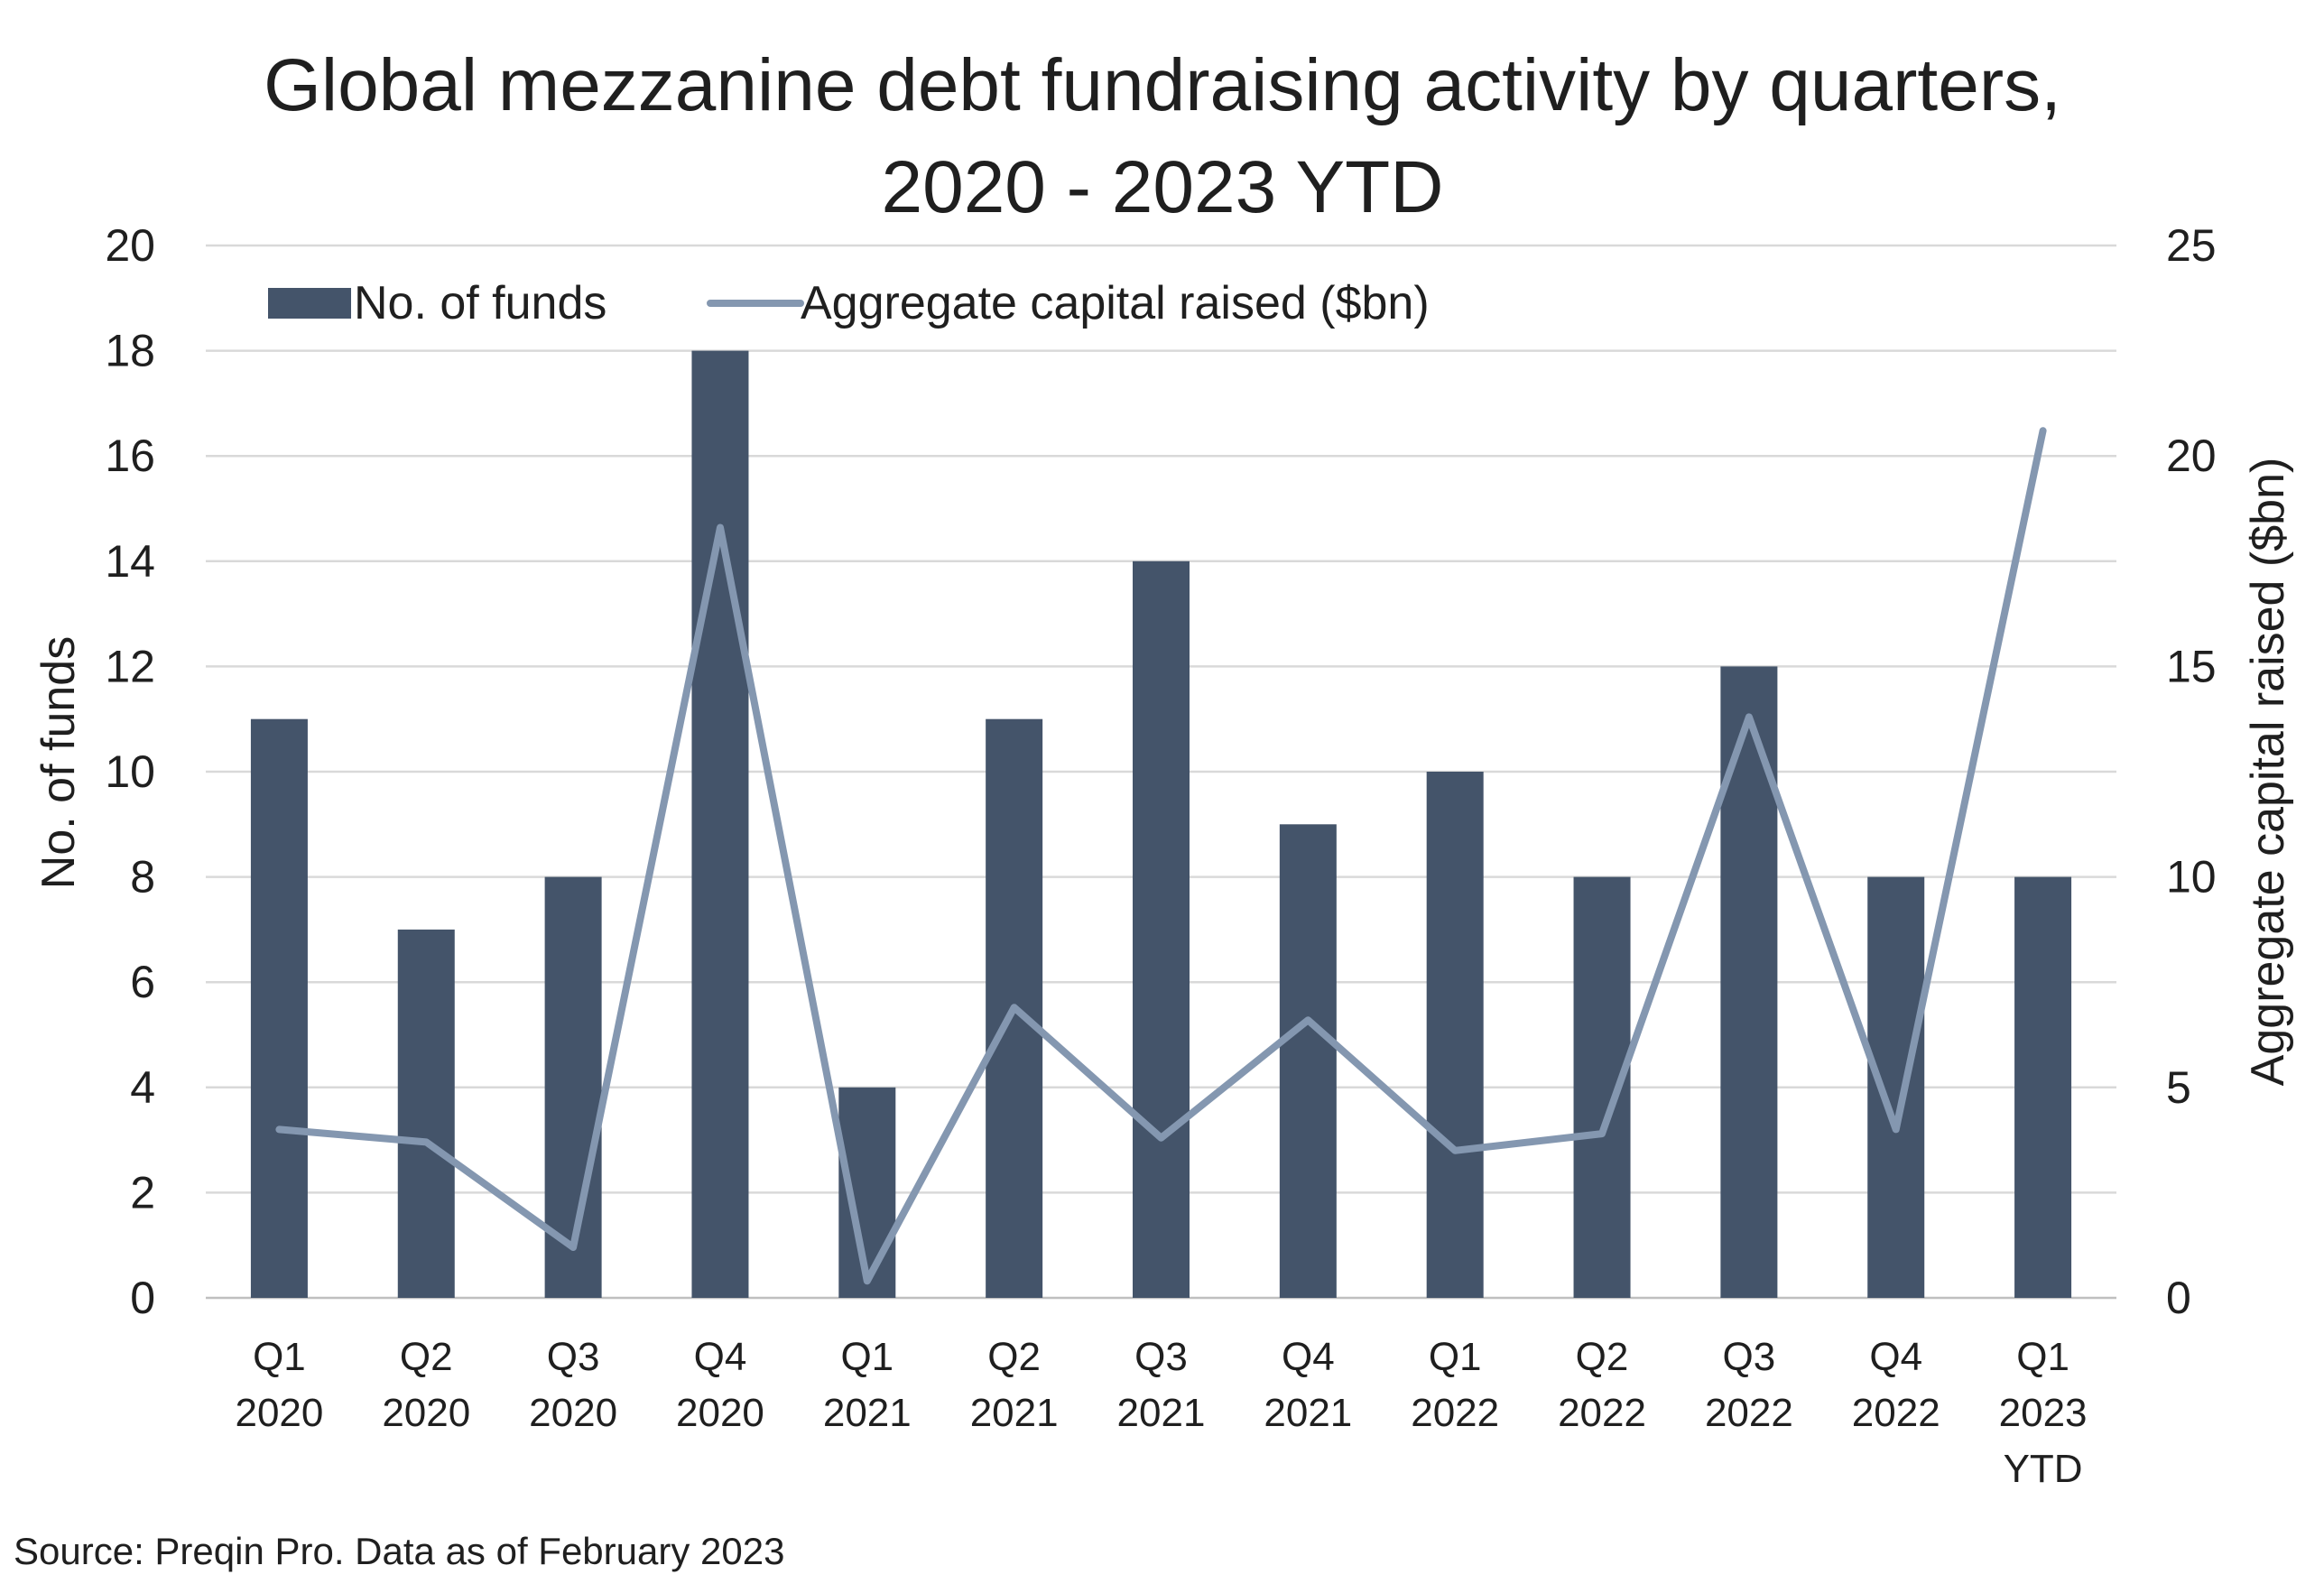 Image resolution: width=2324 pixels, height=1593 pixels. Describe the element at coordinates (130, 562) in the screenshot. I see `left-axis-tick-label: 14` at that location.